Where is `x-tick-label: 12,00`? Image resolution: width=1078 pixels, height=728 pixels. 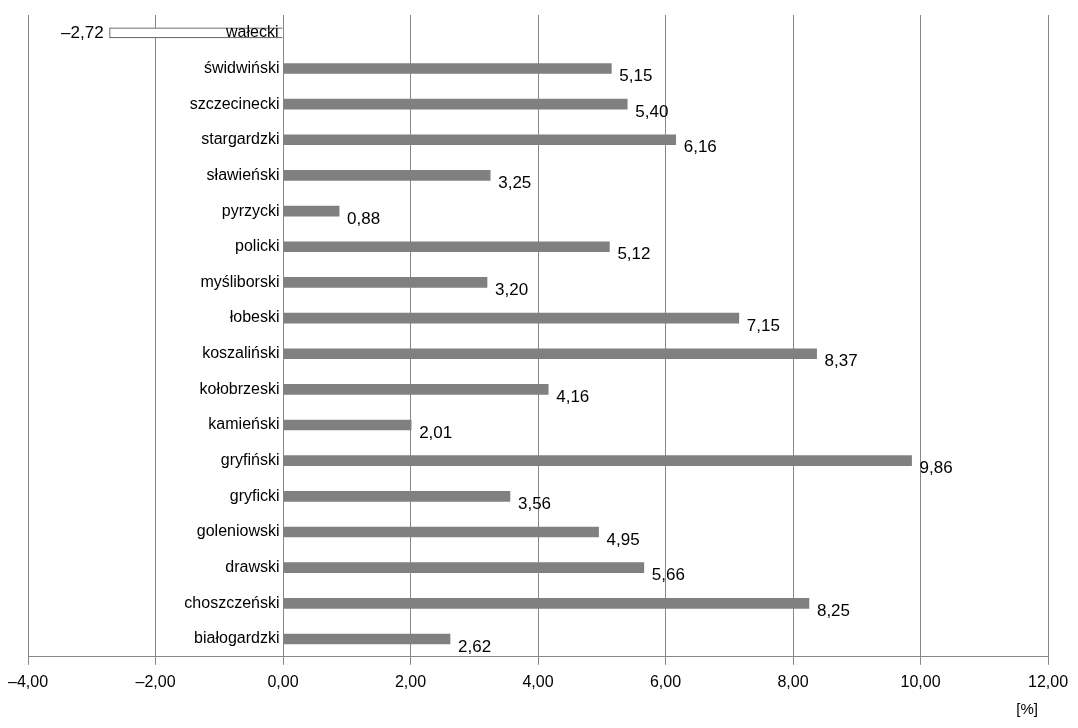
x-tick-label: 12,00 is located at coordinates (1048, 681).